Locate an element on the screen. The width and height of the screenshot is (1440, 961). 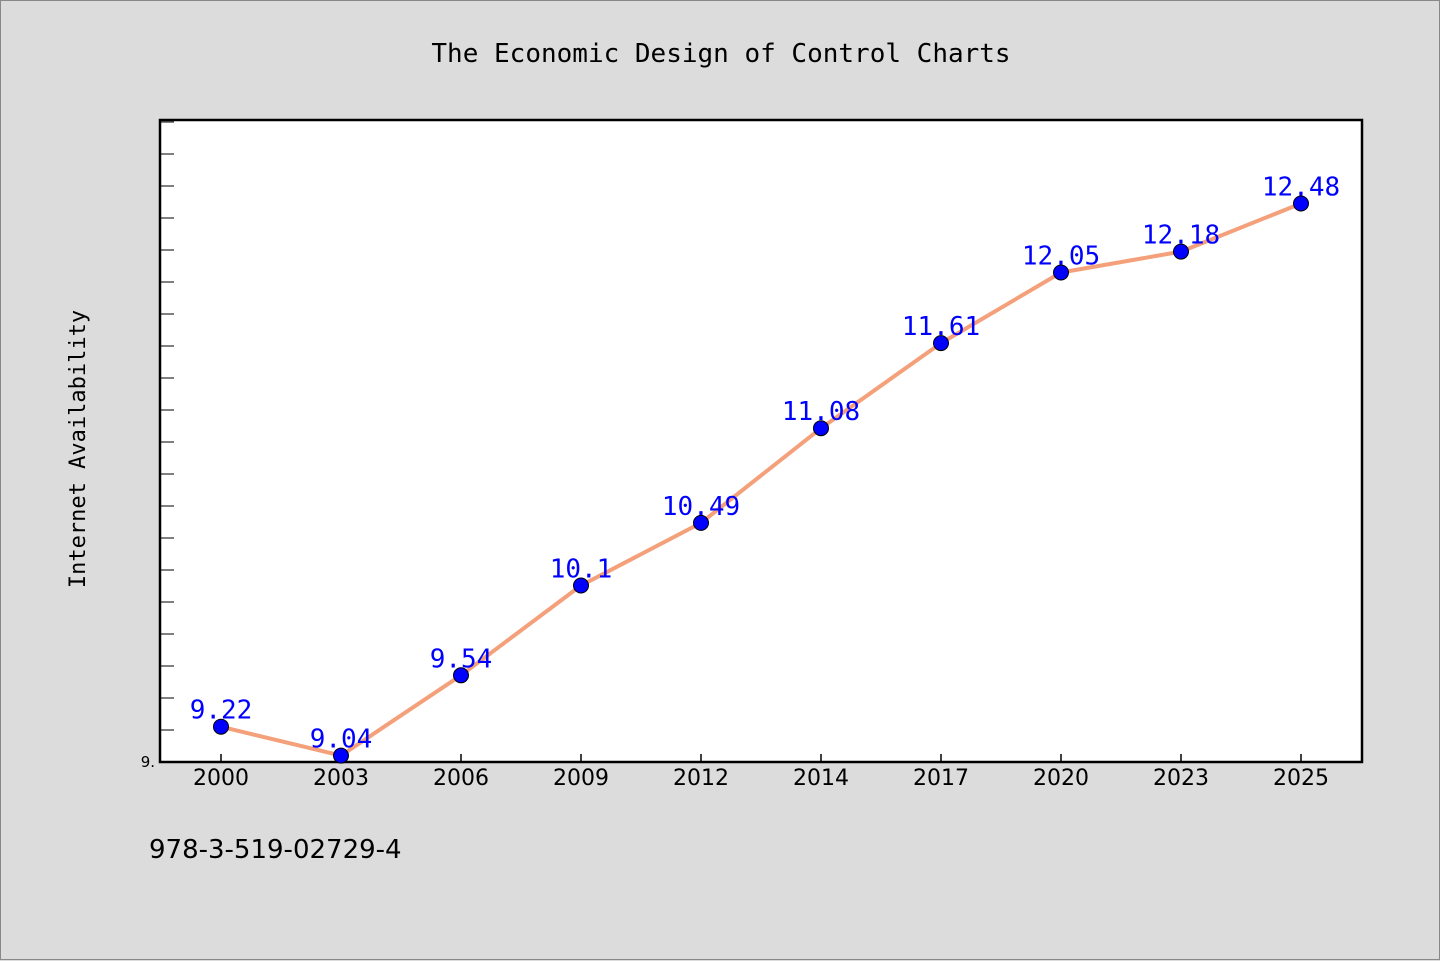
x-tick-label: 2020 is located at coordinates (1061, 778).